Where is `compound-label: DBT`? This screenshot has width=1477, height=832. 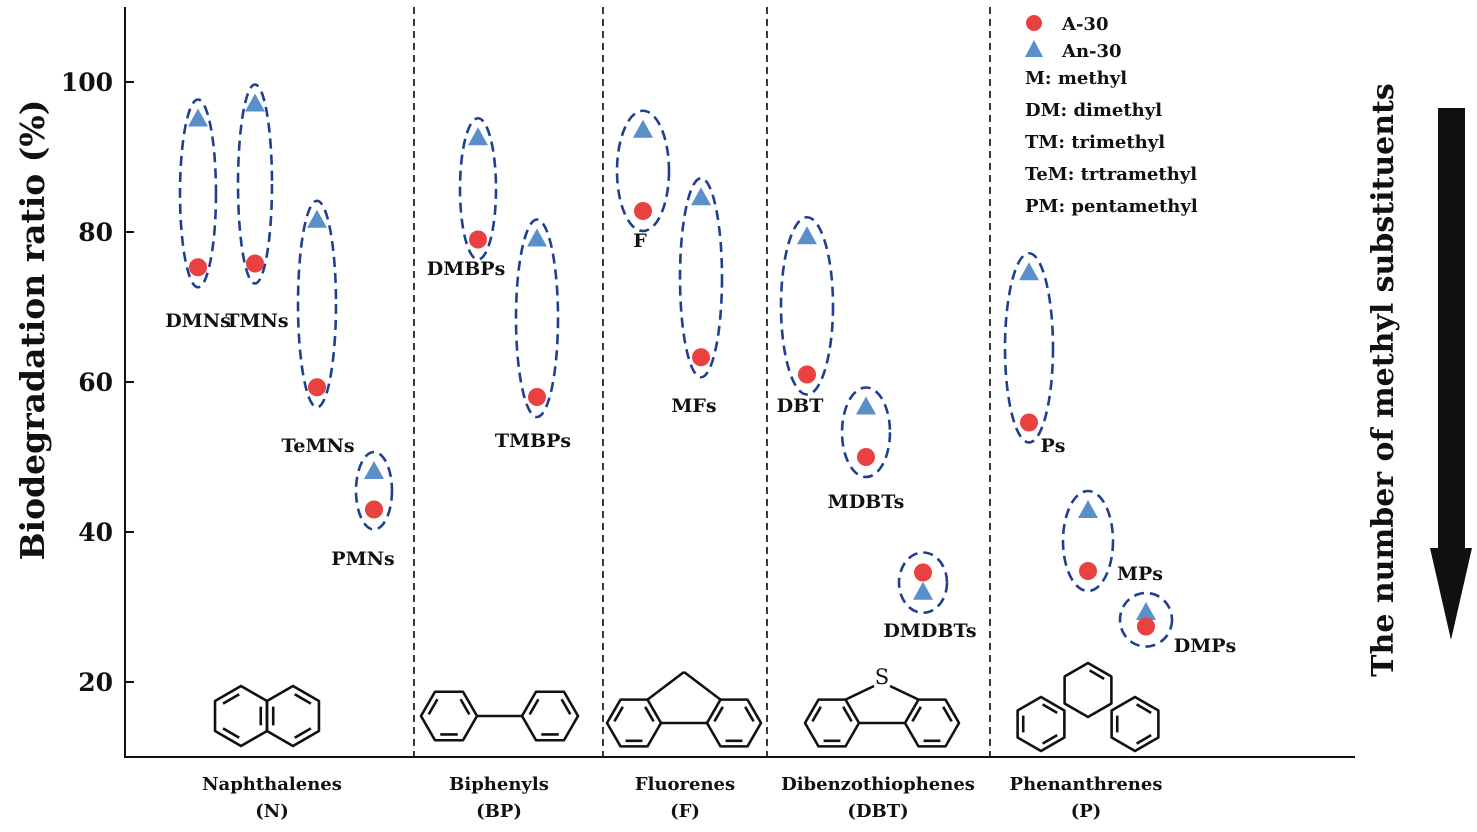
compound-label: DBT is located at coordinates (800, 406).